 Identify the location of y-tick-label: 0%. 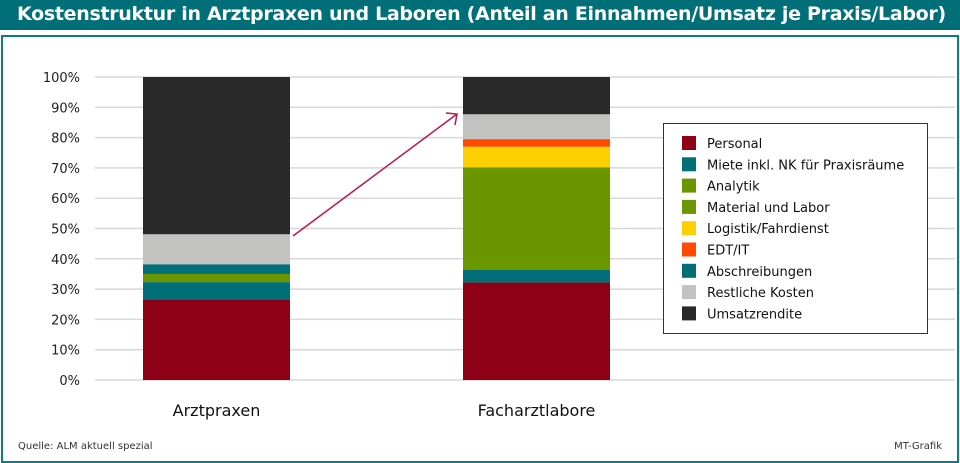
(69, 381).